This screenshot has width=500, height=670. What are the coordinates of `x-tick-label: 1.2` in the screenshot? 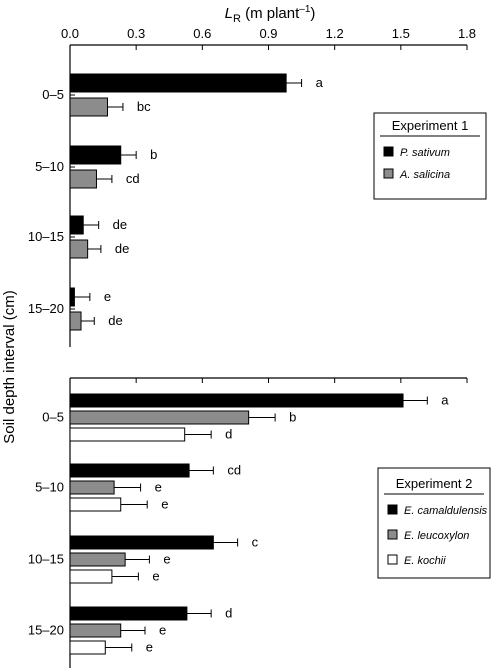 It's located at (335, 33).